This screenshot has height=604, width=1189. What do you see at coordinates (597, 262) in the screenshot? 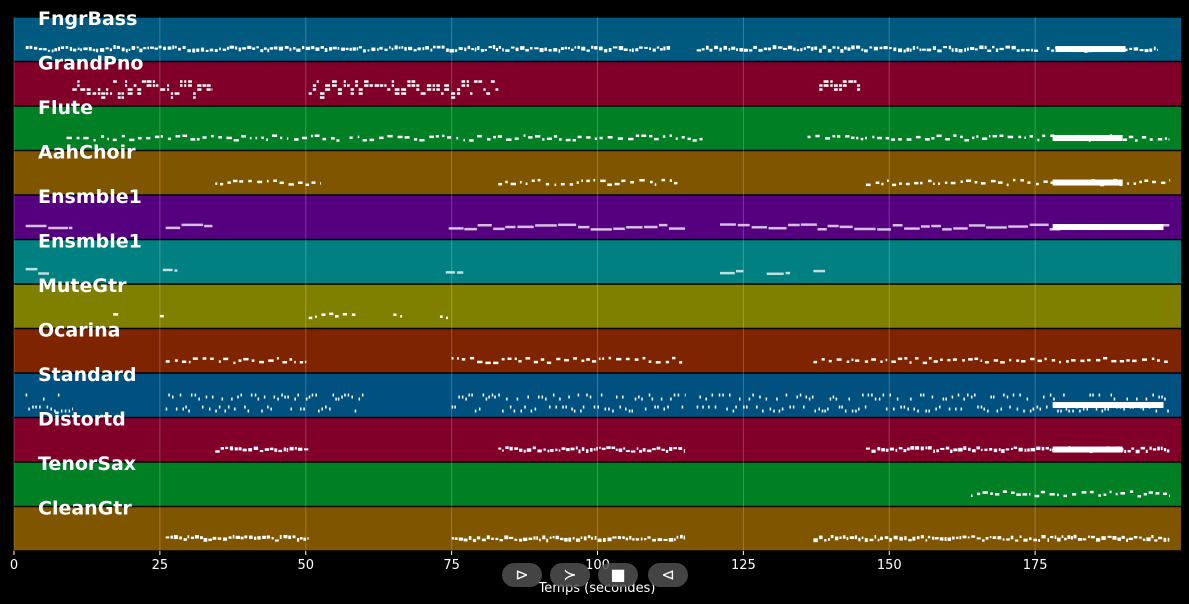
I see `track-lane` at bounding box center [597, 262].